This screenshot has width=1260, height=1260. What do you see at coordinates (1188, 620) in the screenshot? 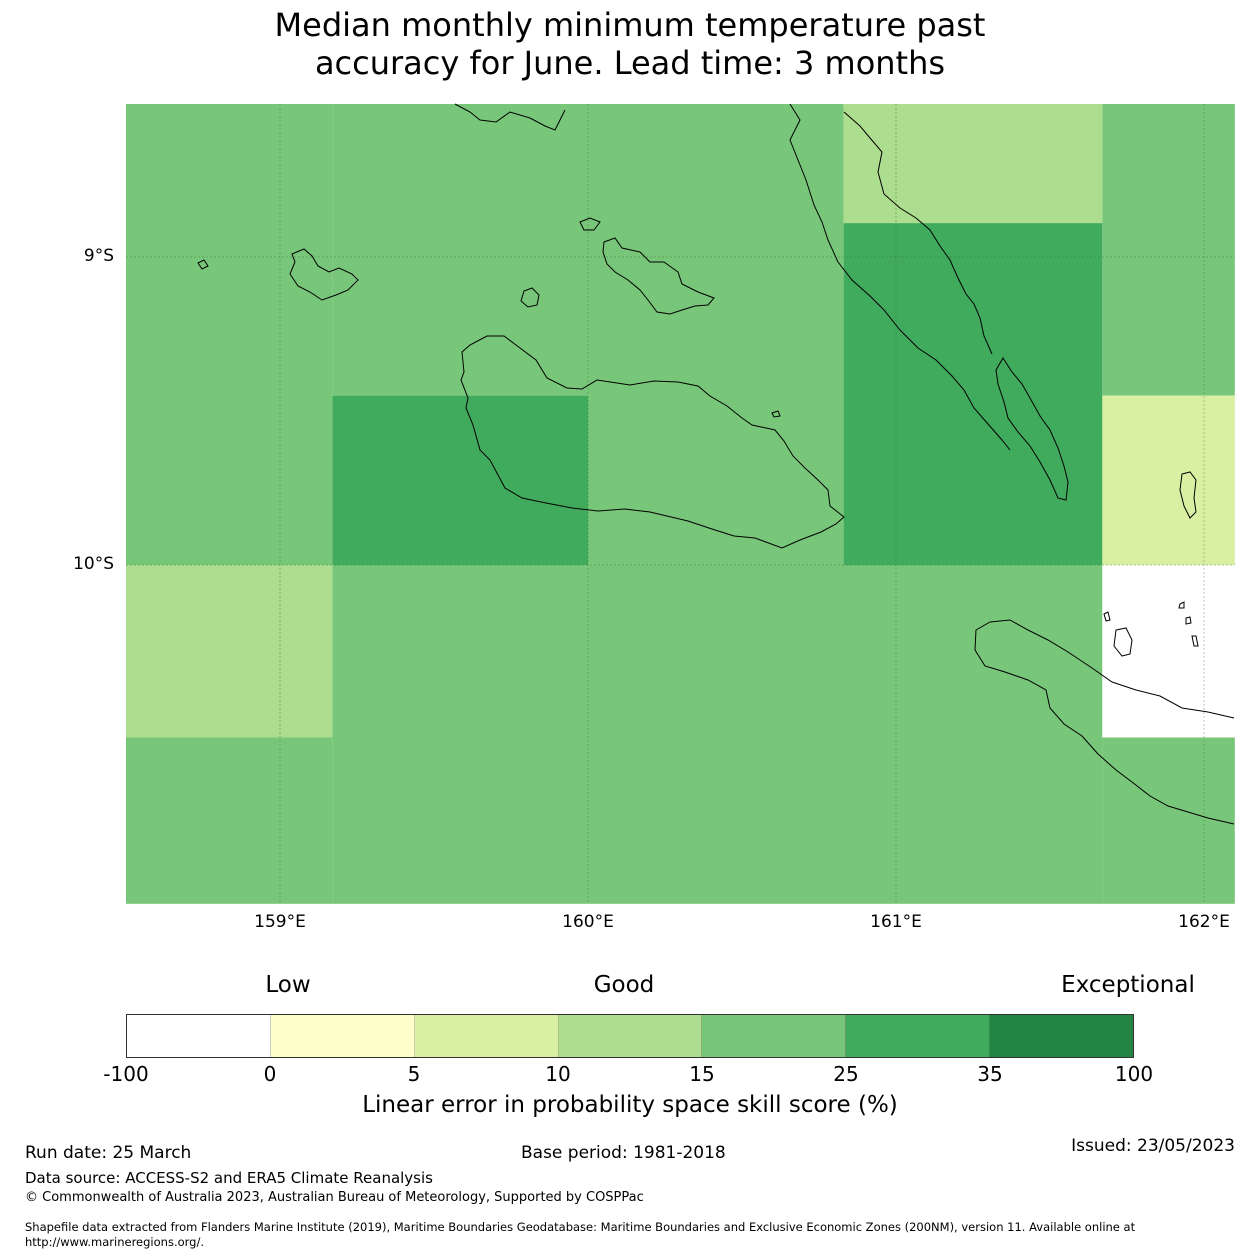
I see `coastline-islet-e` at bounding box center [1188, 620].